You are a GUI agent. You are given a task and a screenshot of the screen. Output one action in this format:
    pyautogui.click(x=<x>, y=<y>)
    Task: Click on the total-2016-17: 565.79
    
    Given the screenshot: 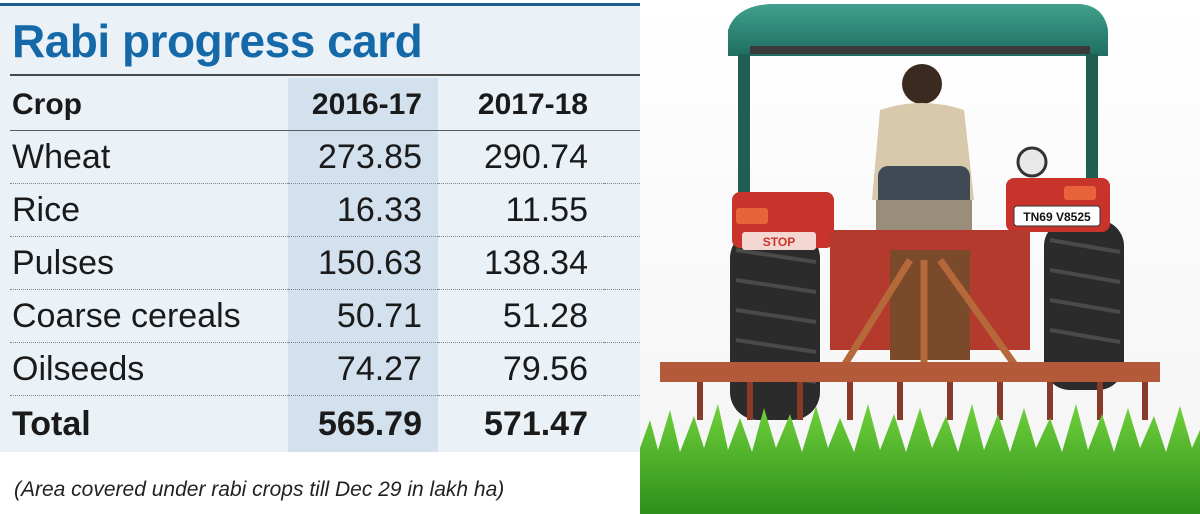 What is the action you would take?
    pyautogui.click(x=370, y=423)
    